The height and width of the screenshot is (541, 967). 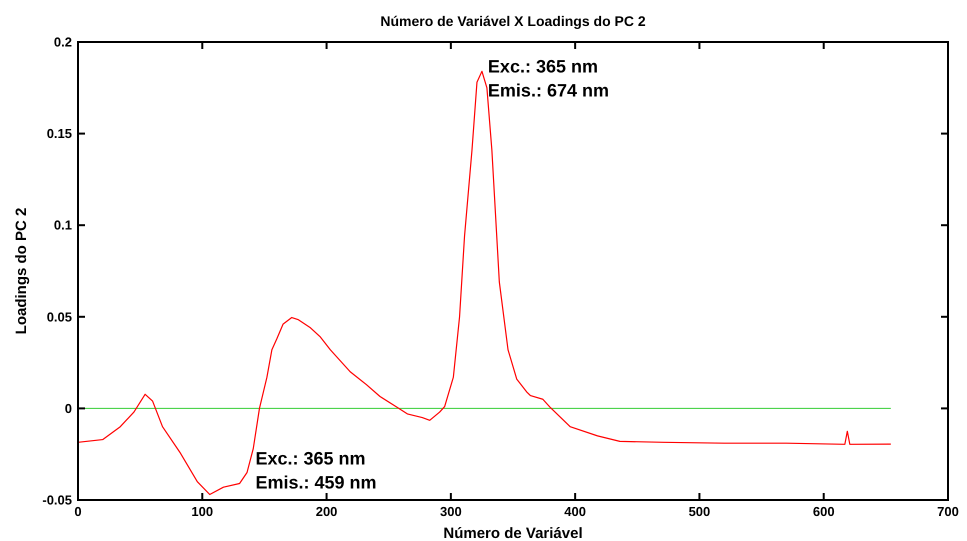 What do you see at coordinates (78, 511) in the screenshot?
I see `x-tick-label: 0` at bounding box center [78, 511].